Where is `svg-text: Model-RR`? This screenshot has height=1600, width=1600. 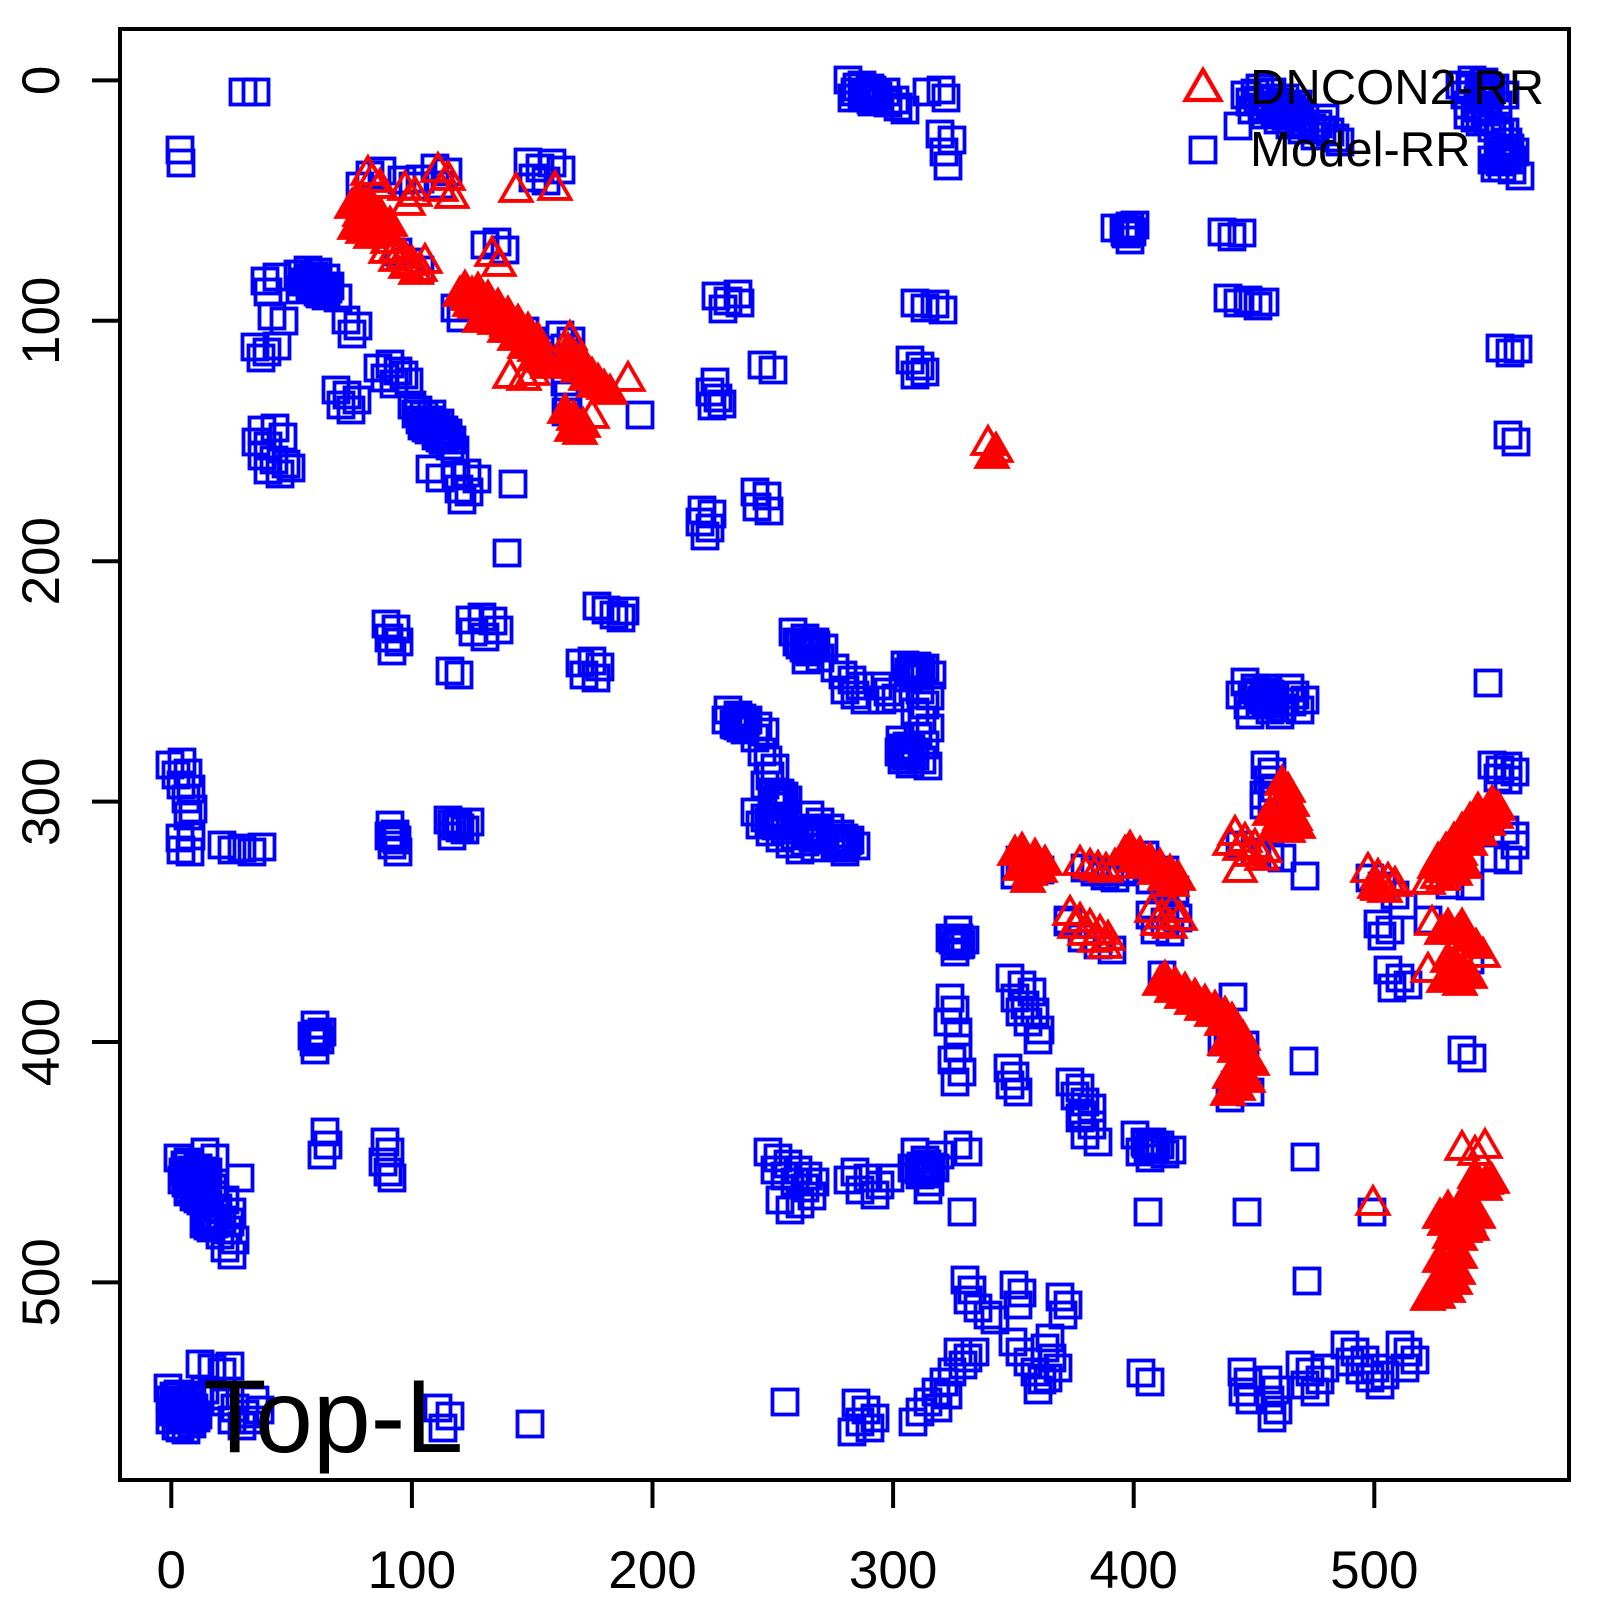
svg-text: Model-RR is located at coordinates (1360, 150).